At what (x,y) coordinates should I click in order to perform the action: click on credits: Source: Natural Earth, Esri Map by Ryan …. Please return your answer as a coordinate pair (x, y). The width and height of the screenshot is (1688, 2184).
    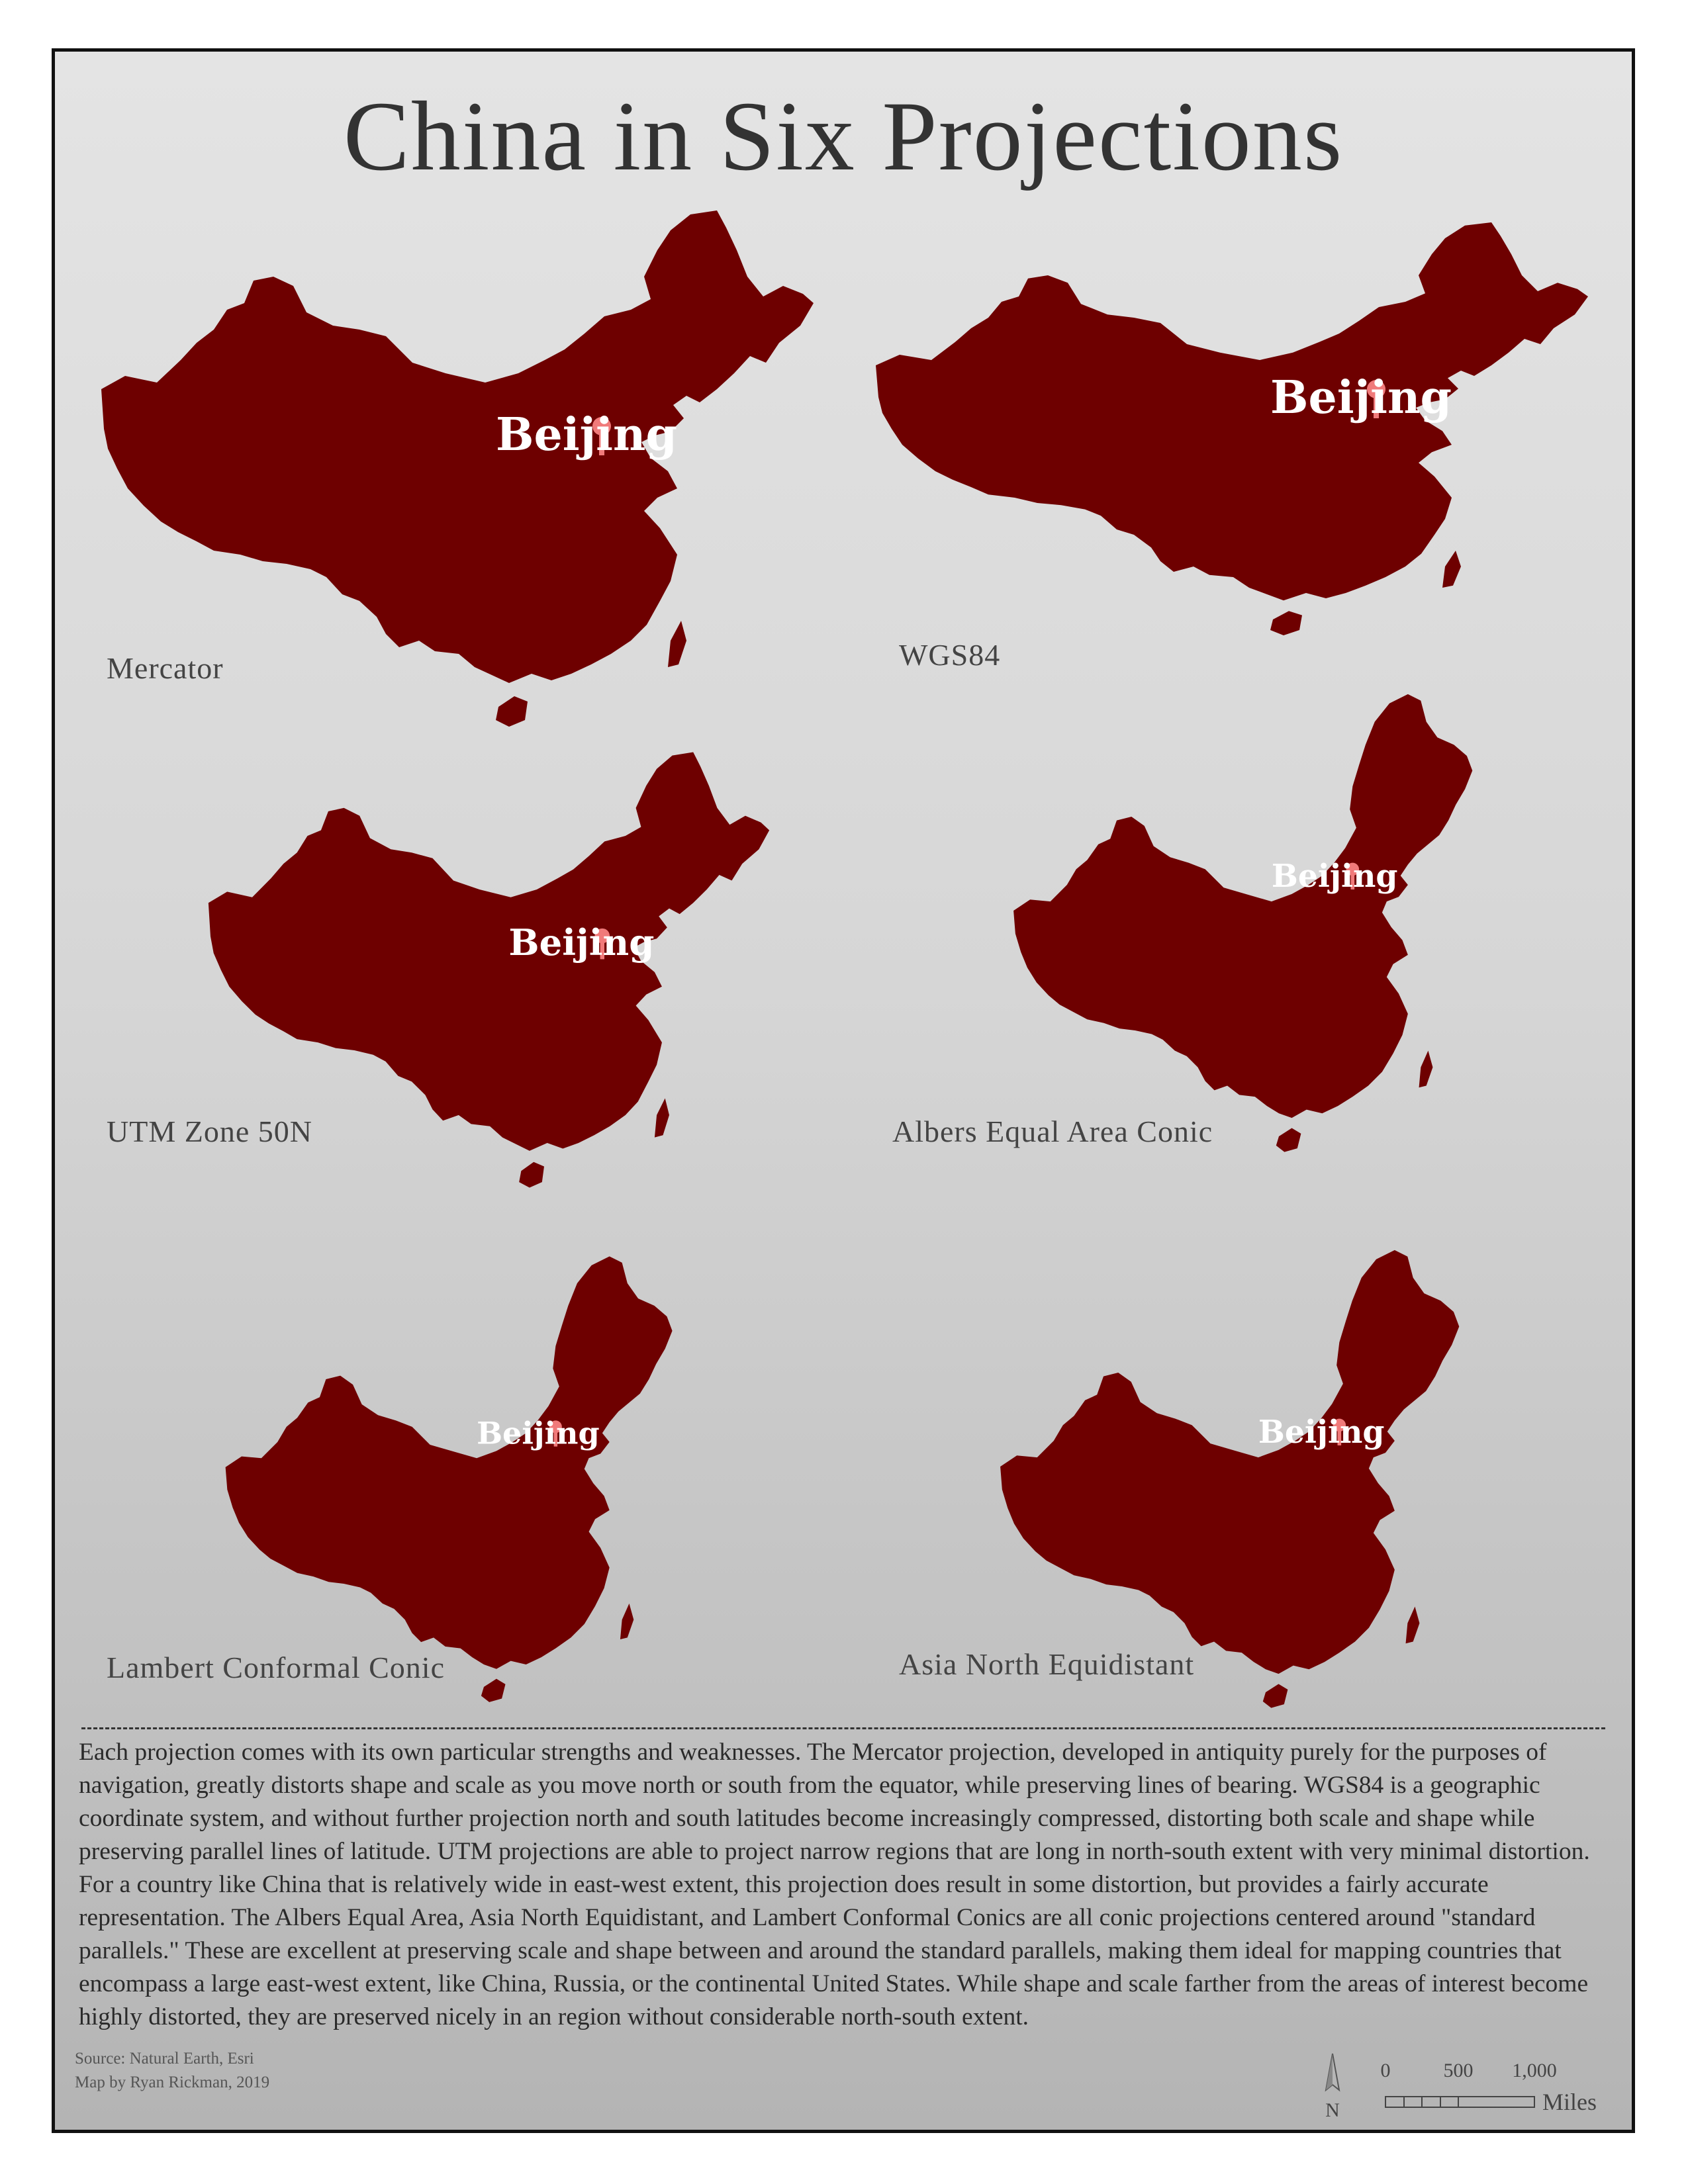
    Looking at the image, I should click on (172, 2071).